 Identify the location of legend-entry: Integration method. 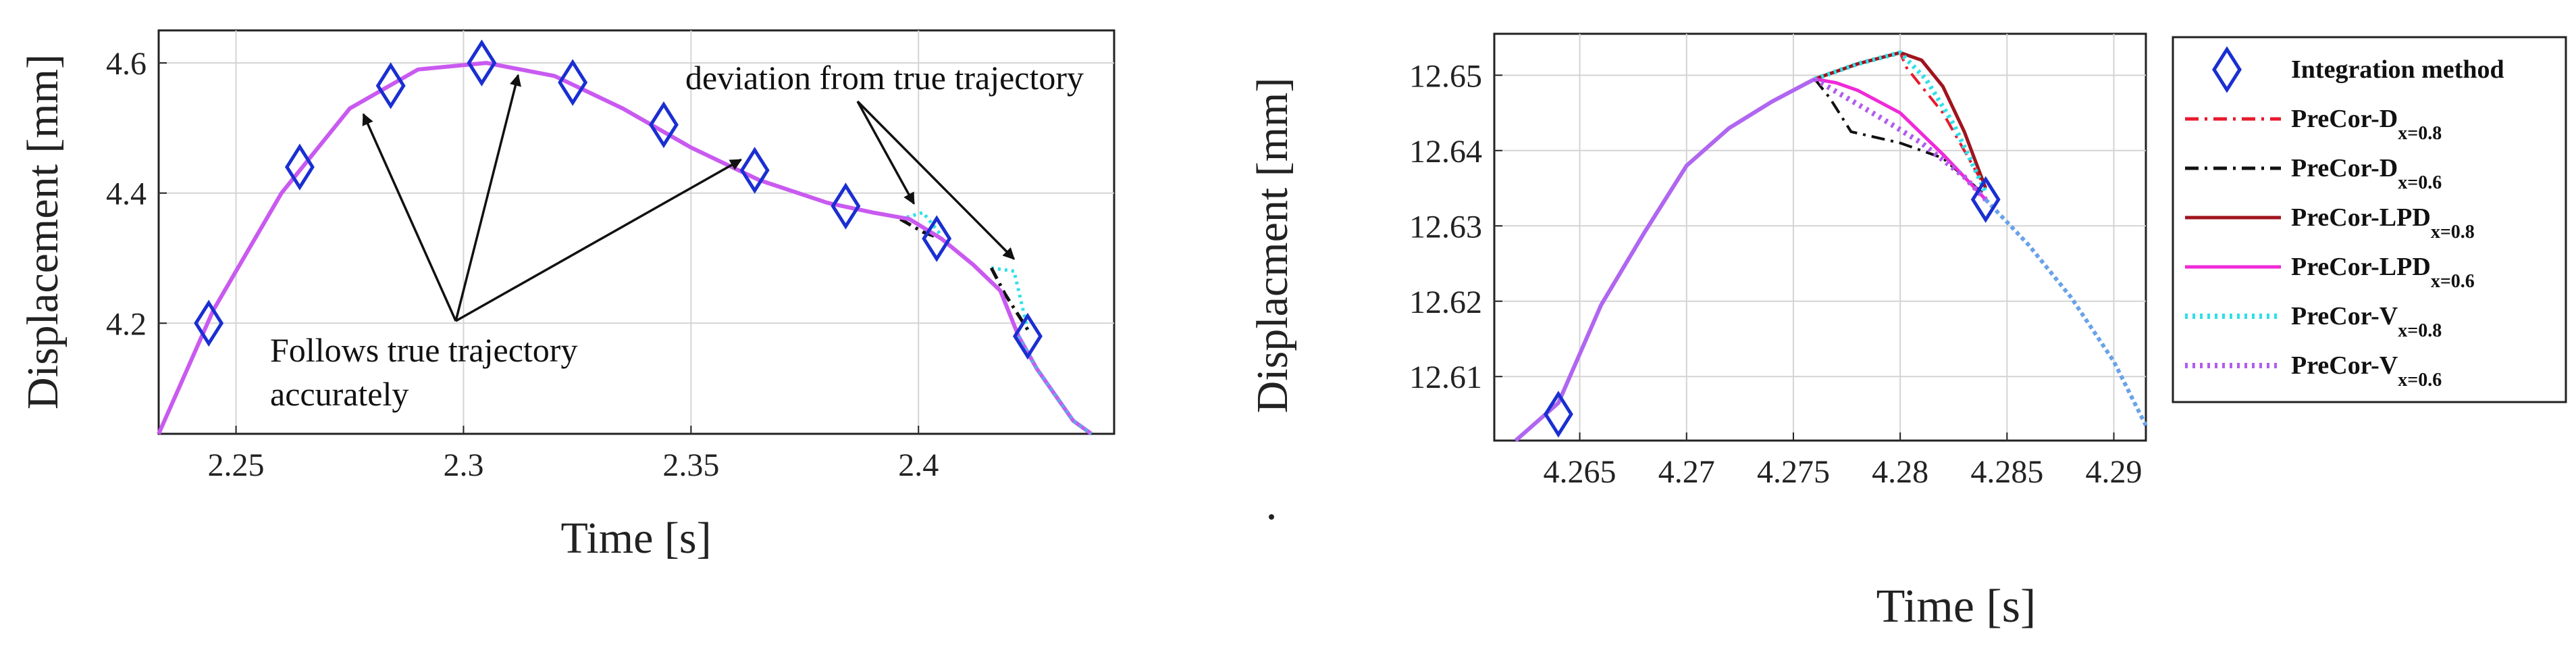
(2358, 69).